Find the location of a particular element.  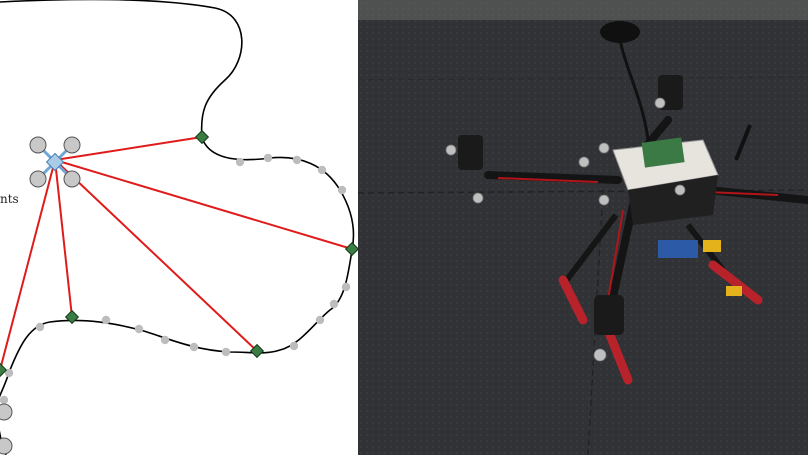

clipped-label: nts is located at coordinates (9, 199).